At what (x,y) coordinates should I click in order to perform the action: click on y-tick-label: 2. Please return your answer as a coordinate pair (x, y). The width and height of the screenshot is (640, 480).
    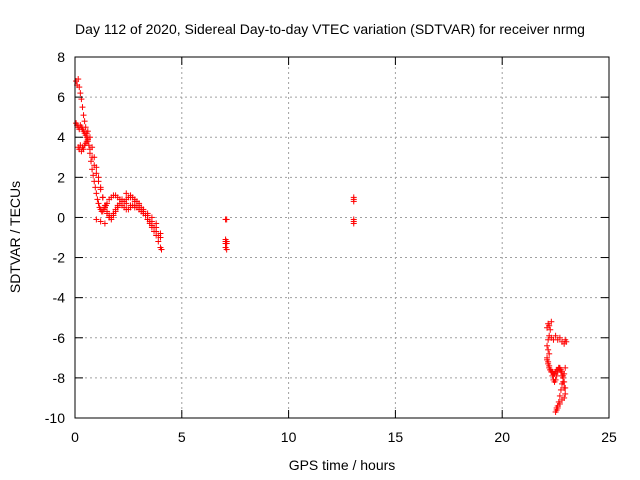
    Looking at the image, I should click on (61, 177).